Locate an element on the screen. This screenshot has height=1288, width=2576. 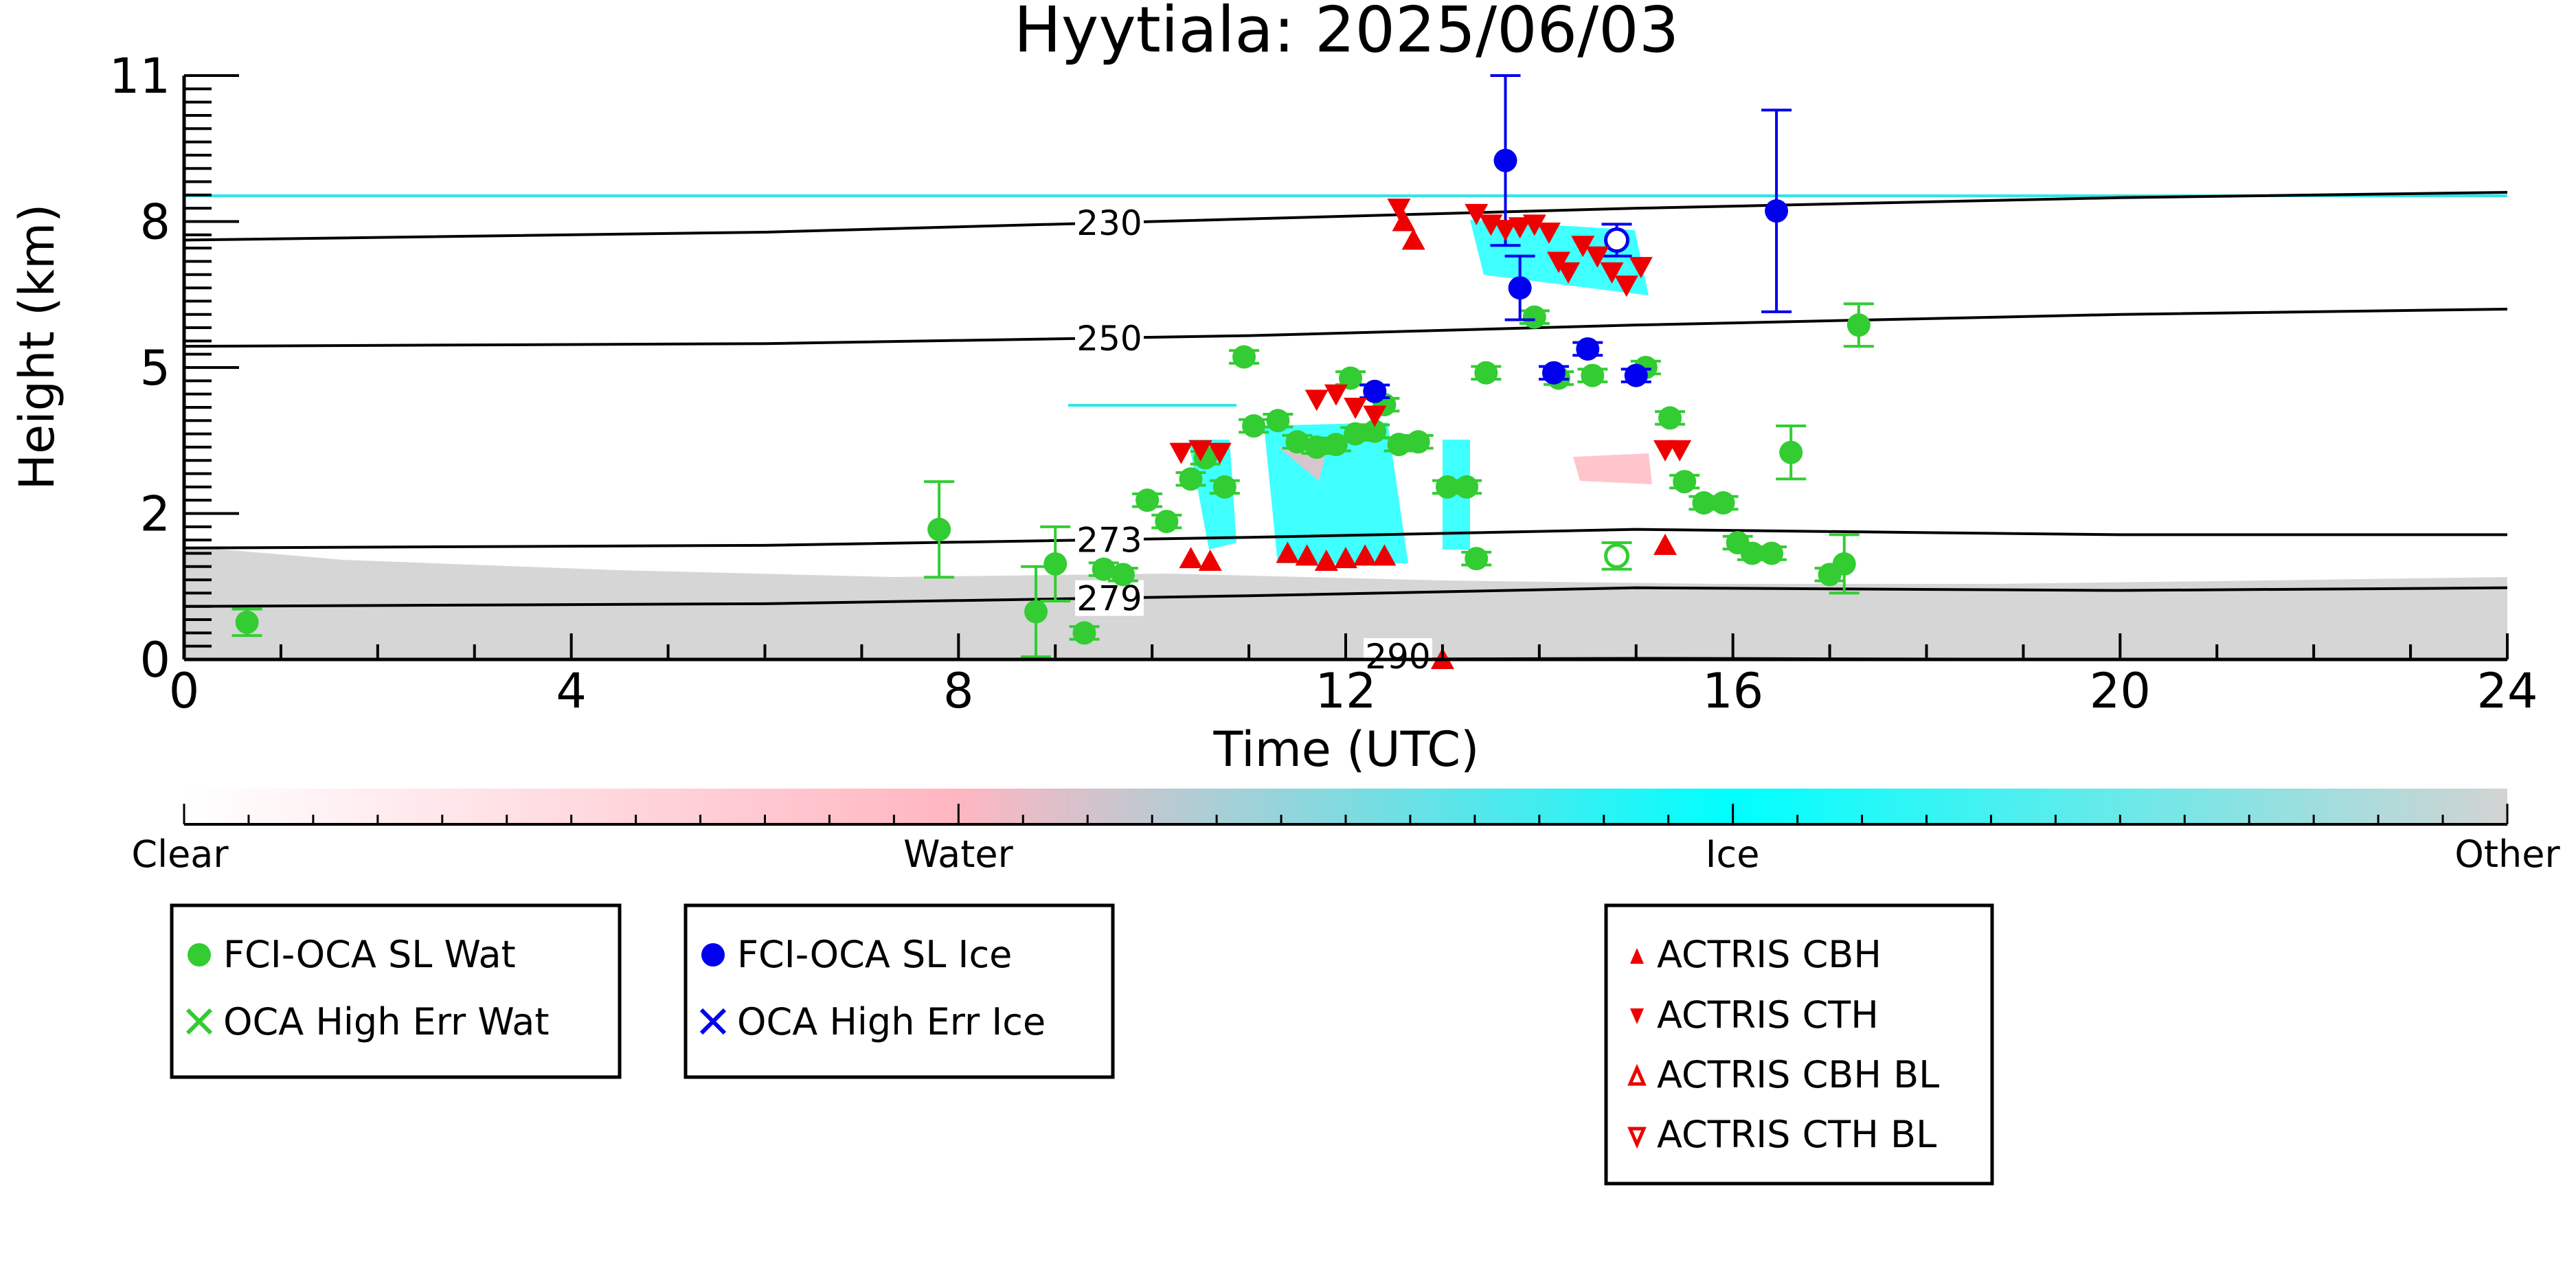
legend-water-dot-marker is located at coordinates (199, 955).